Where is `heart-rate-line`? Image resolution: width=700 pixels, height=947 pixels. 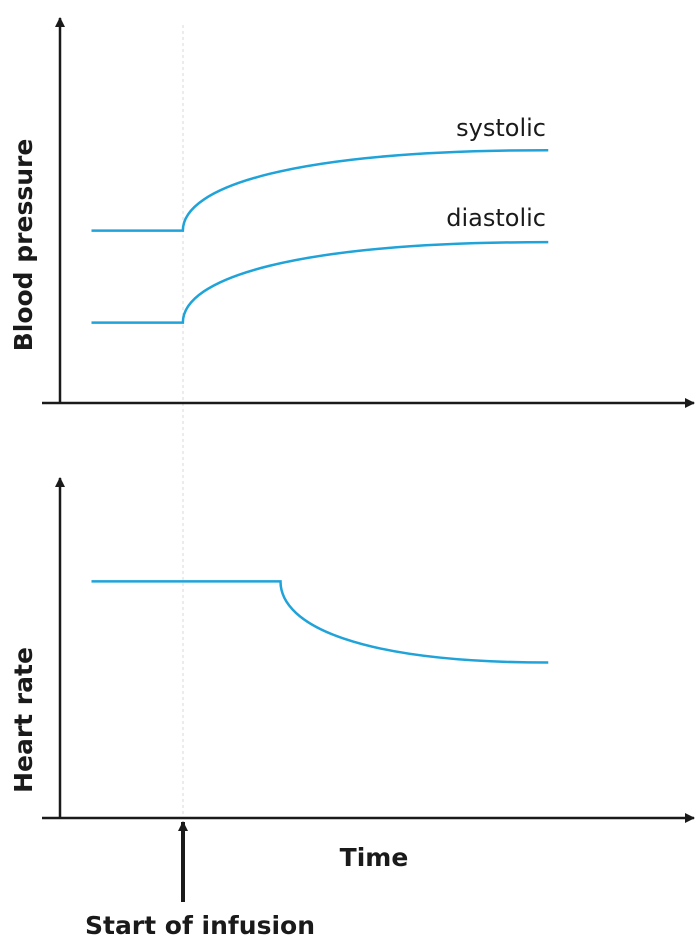
heart-rate-line is located at coordinates (320, 622).